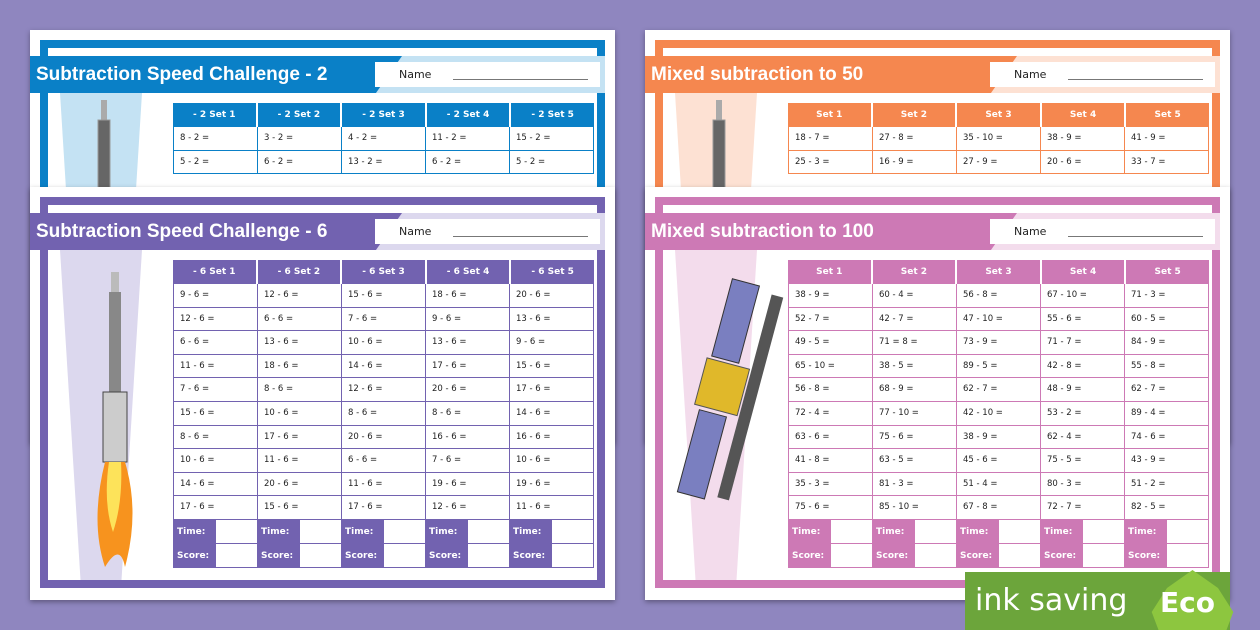 This screenshot has height=630, width=1260. What do you see at coordinates (915, 319) in the screenshot?
I see `question-cell: 42 - 7 =` at bounding box center [915, 319].